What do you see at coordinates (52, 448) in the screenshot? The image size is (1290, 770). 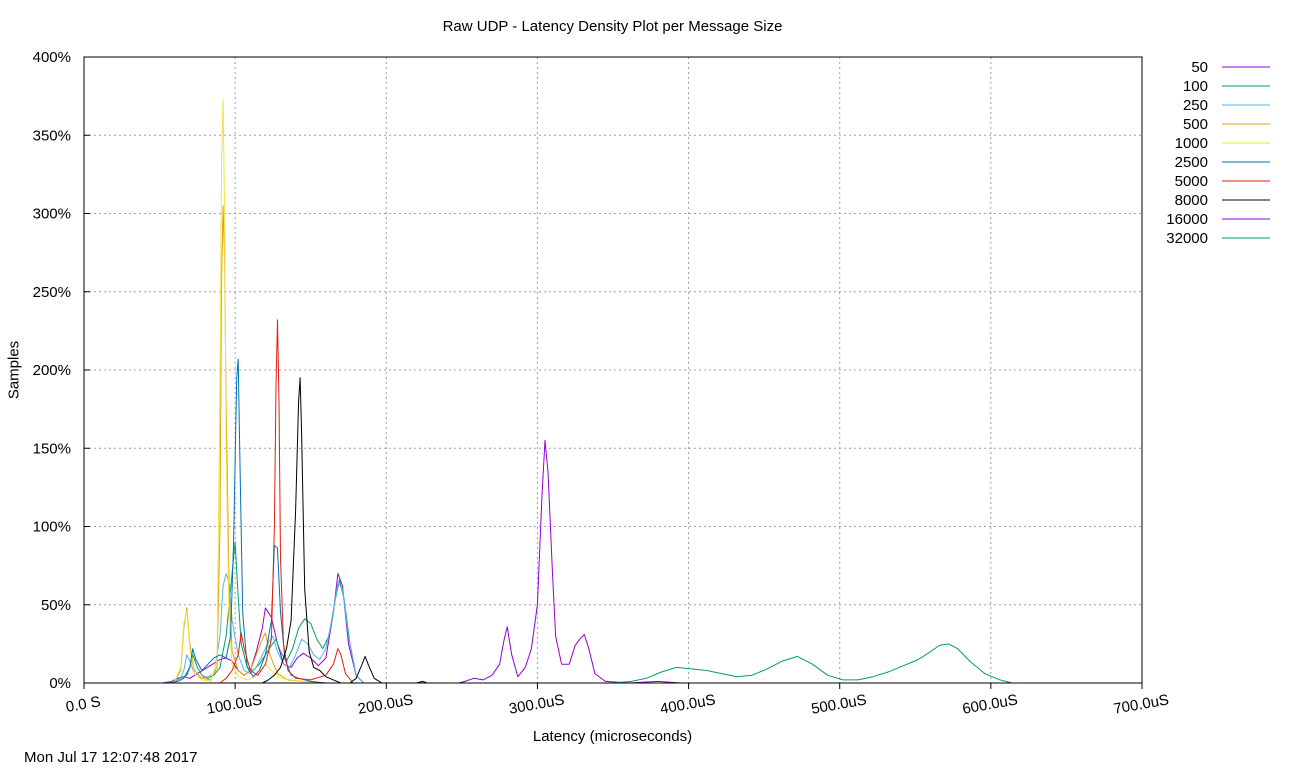 I see `y-tick-label: 150%` at bounding box center [52, 448].